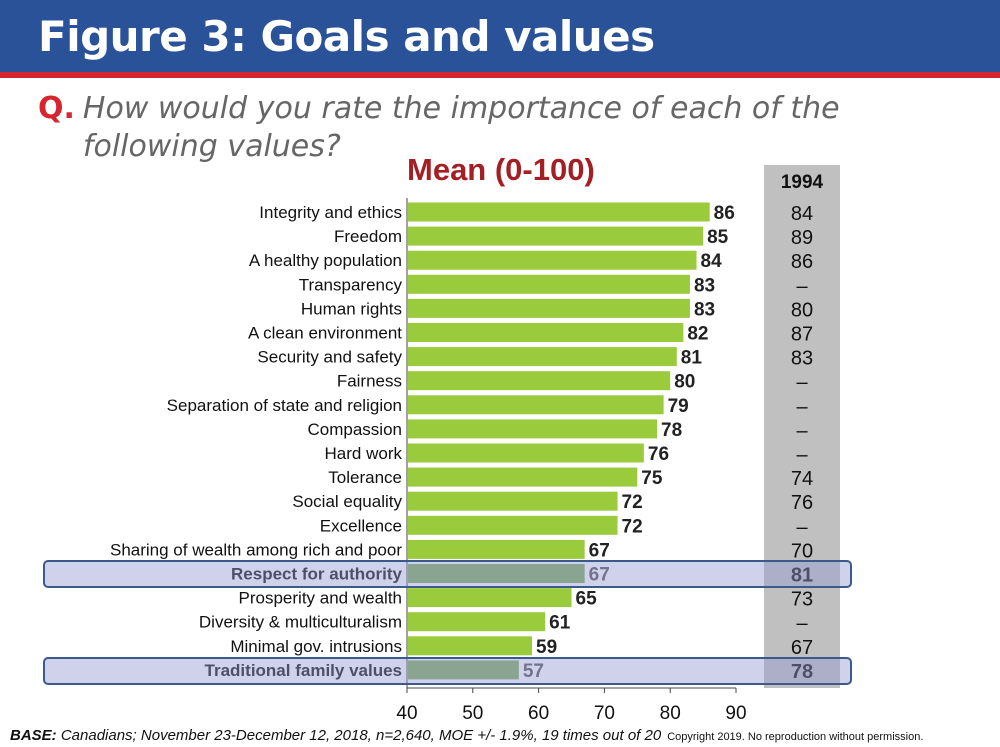 The height and width of the screenshot is (747, 1000). What do you see at coordinates (802, 479) in the screenshot?
I see `comparison-value: 74` at bounding box center [802, 479].